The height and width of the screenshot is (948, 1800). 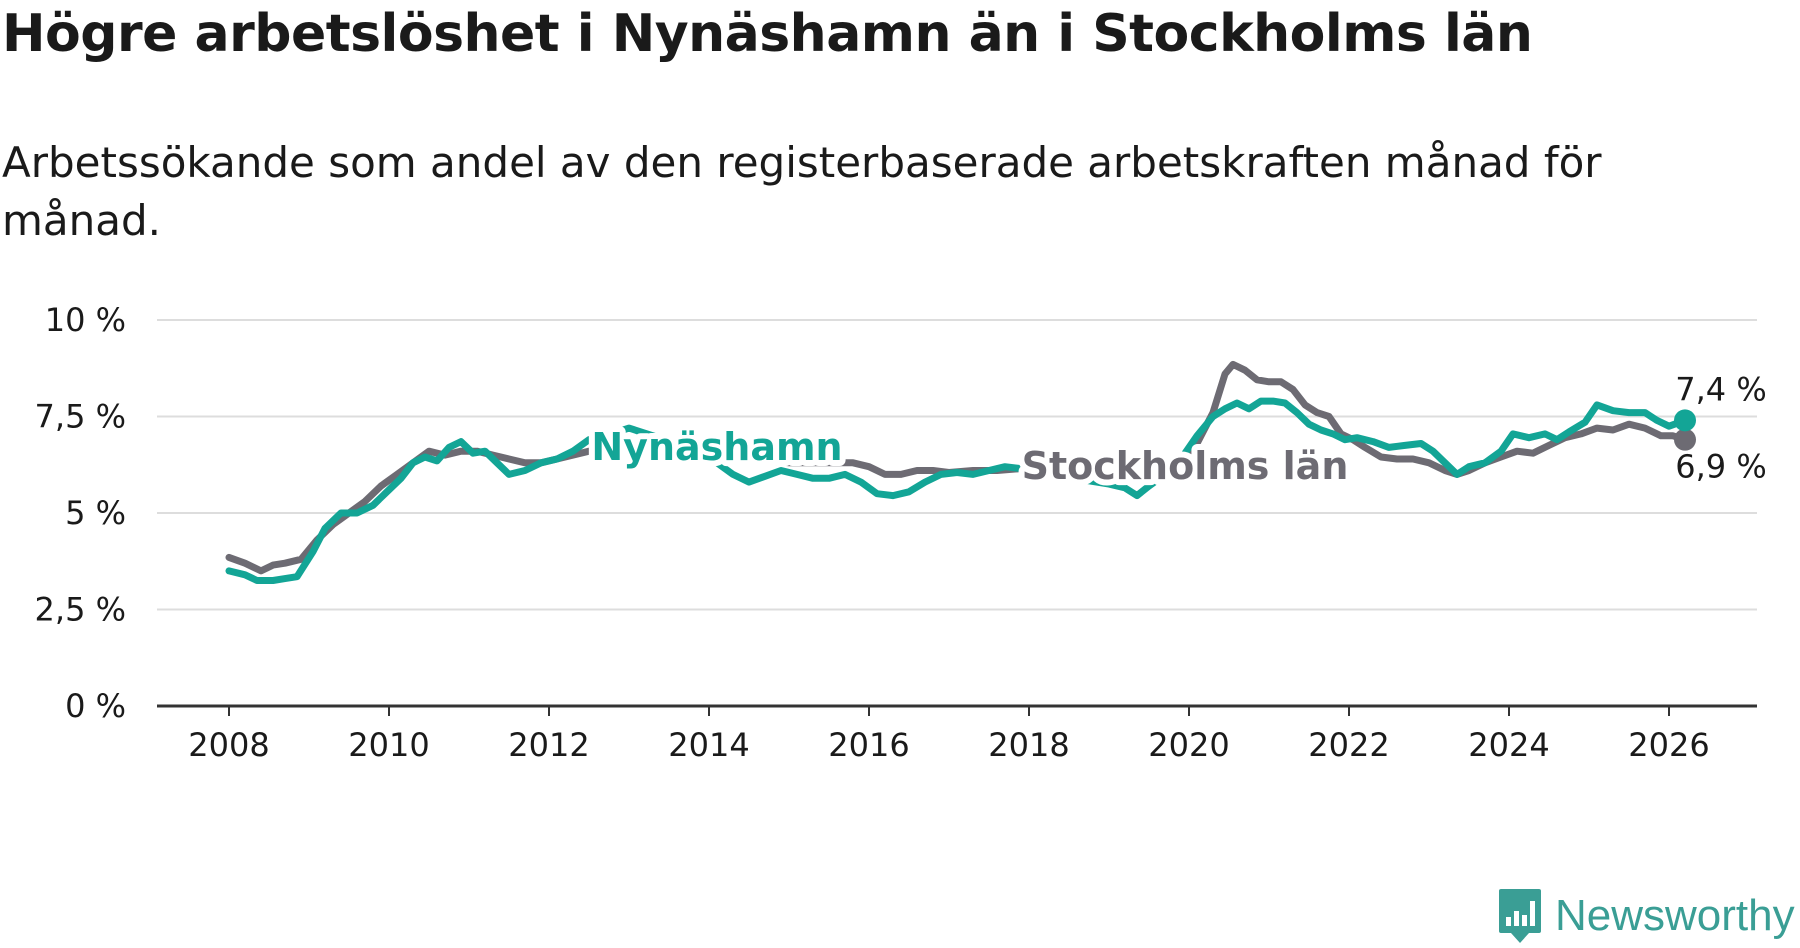 I want to click on y-tick-label: 7,5 %, so click(x=80, y=417).